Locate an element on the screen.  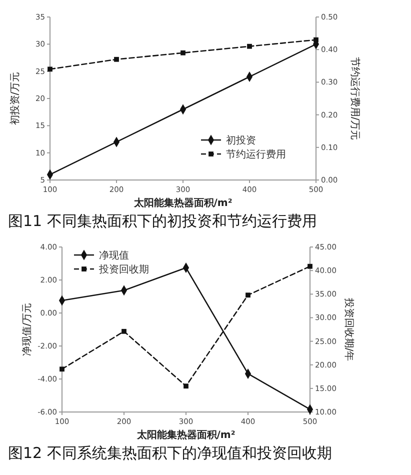
legend-label: 净现值 is located at coordinates (114, 256).